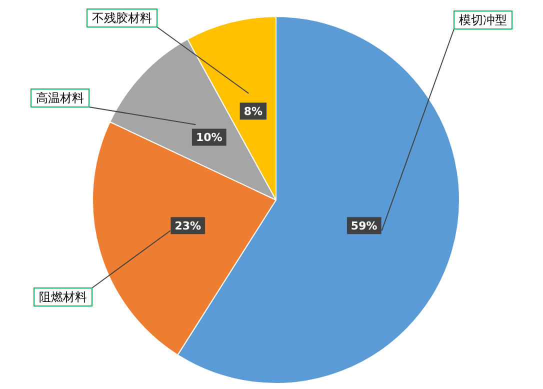 The image size is (543, 389). What do you see at coordinates (60, 98) in the screenshot?
I see `slice-label: 高温材料` at bounding box center [60, 98].